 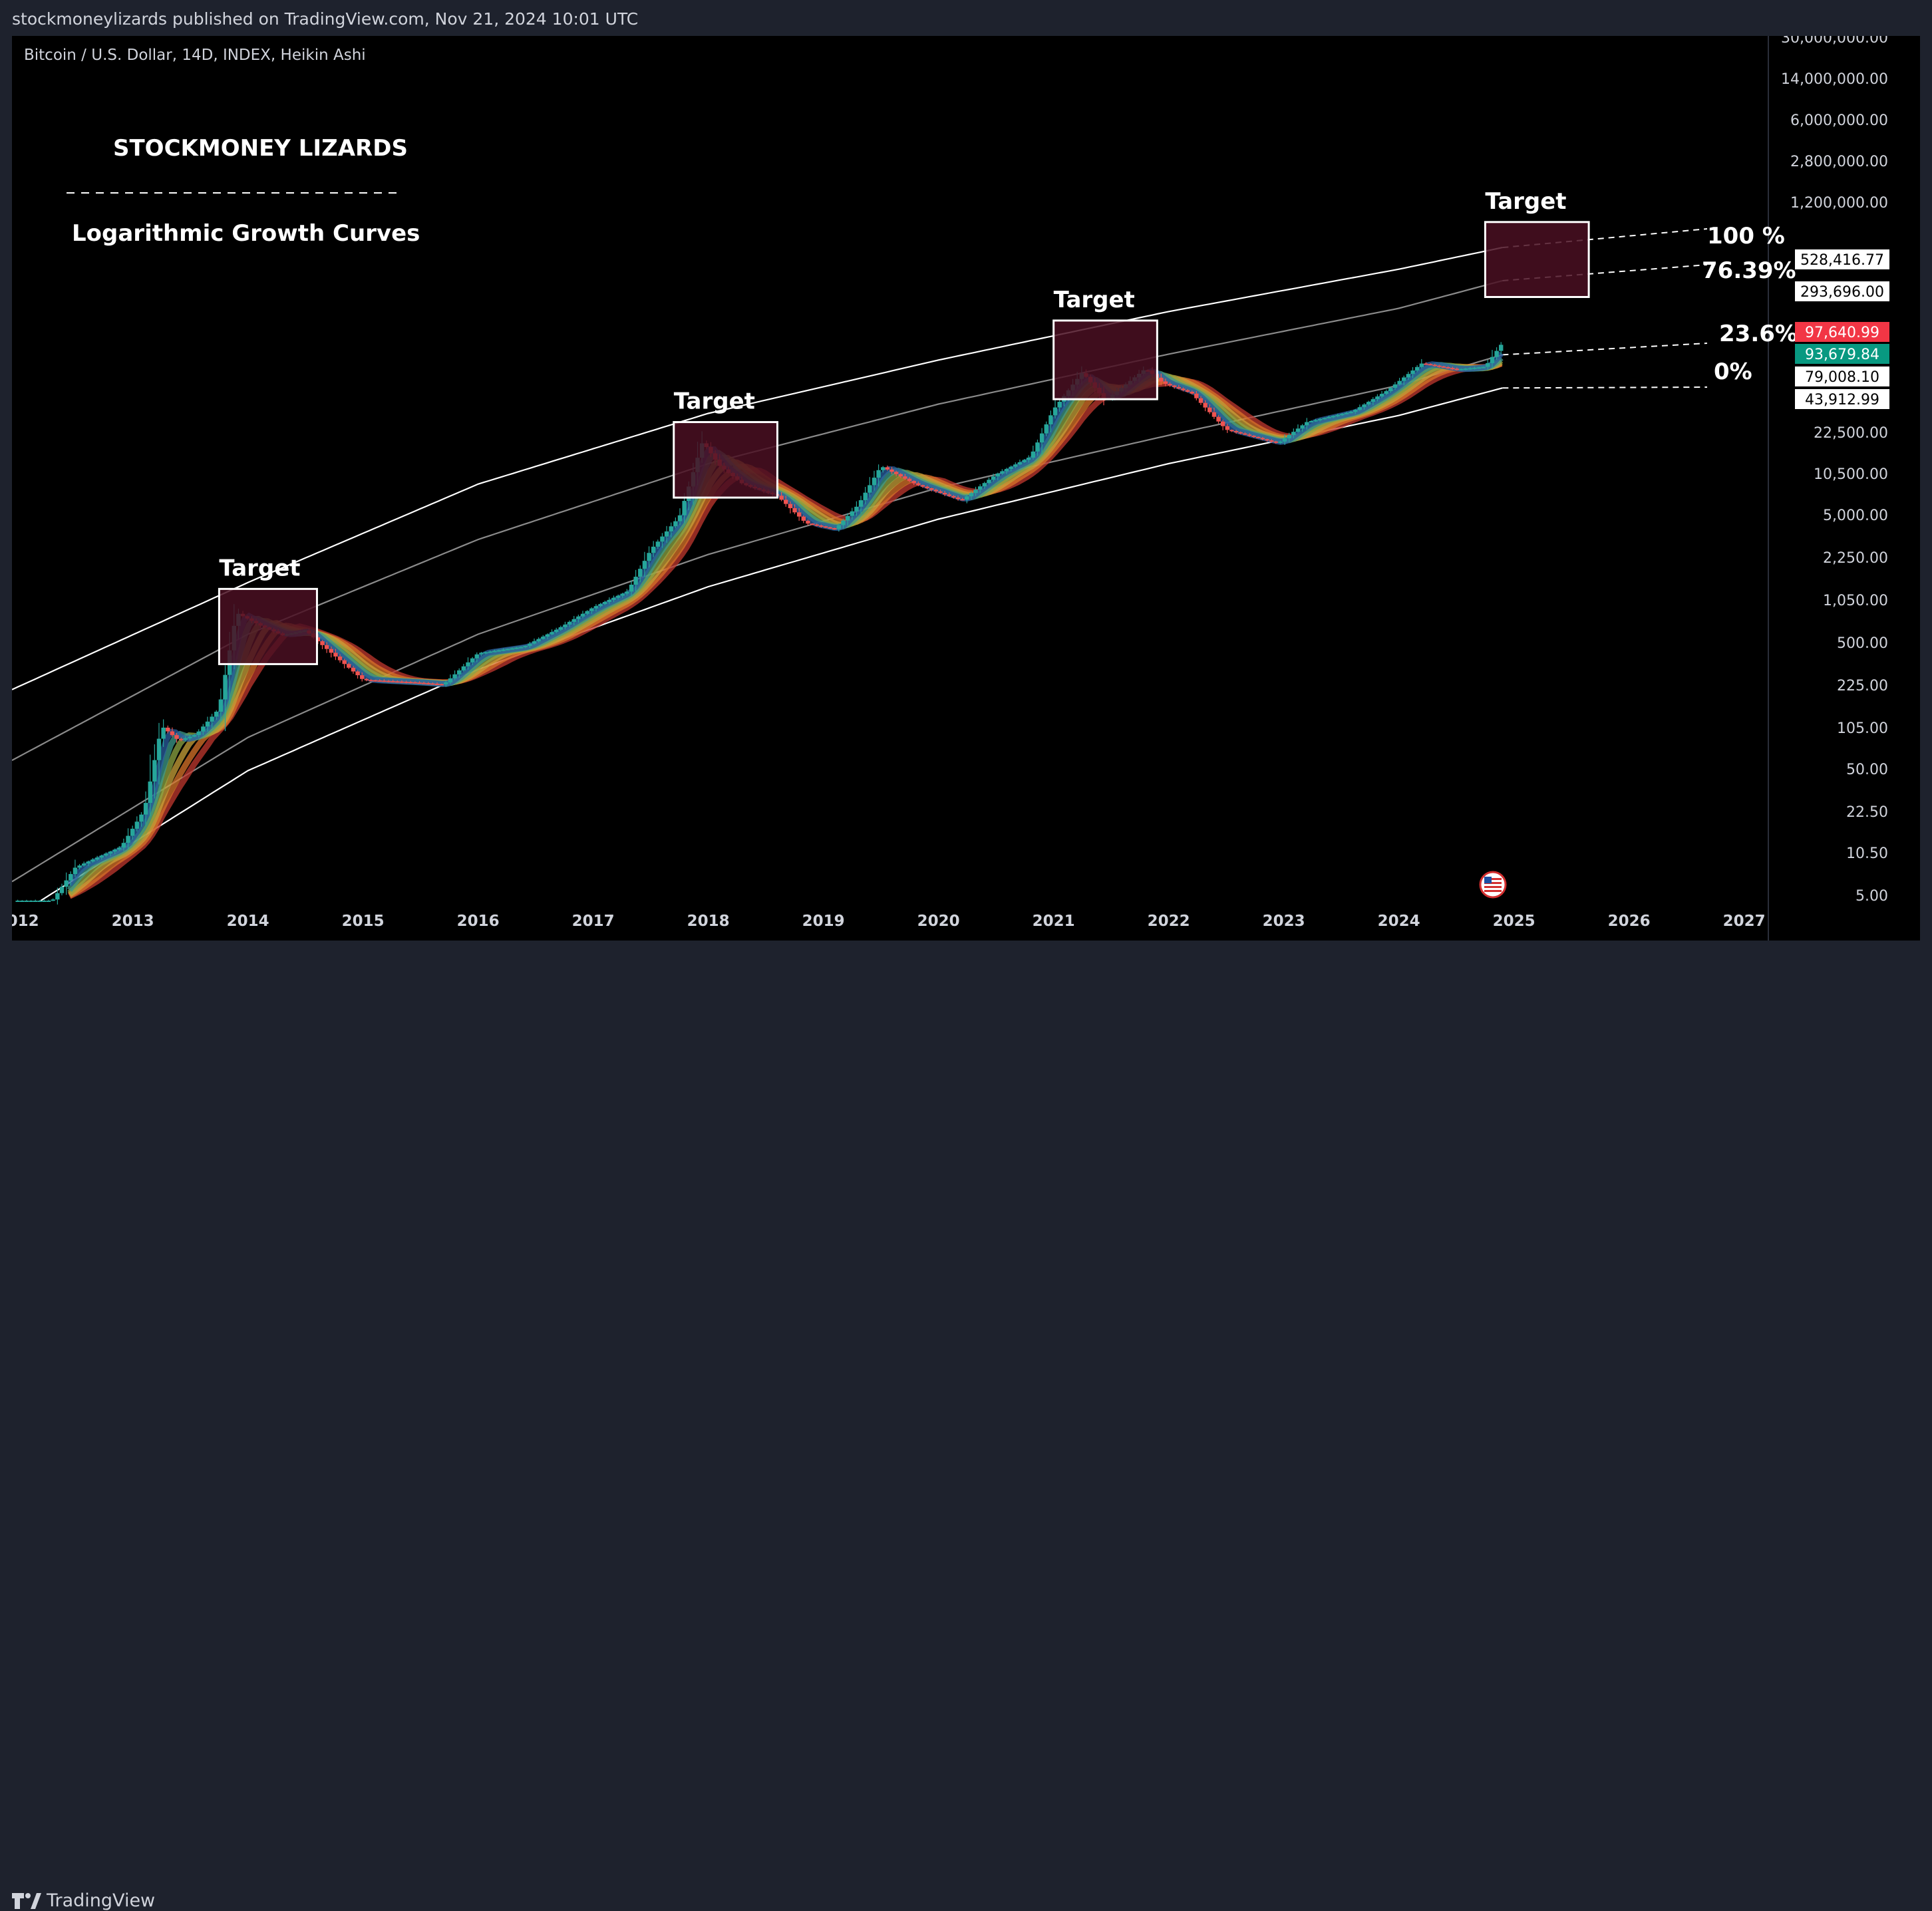 I want to click on x-tick-label: 2023, so click(x=1284, y=921).